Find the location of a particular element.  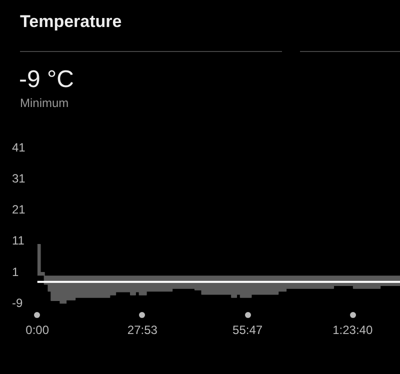

y-tick-label: 41 is located at coordinates (19, 147).